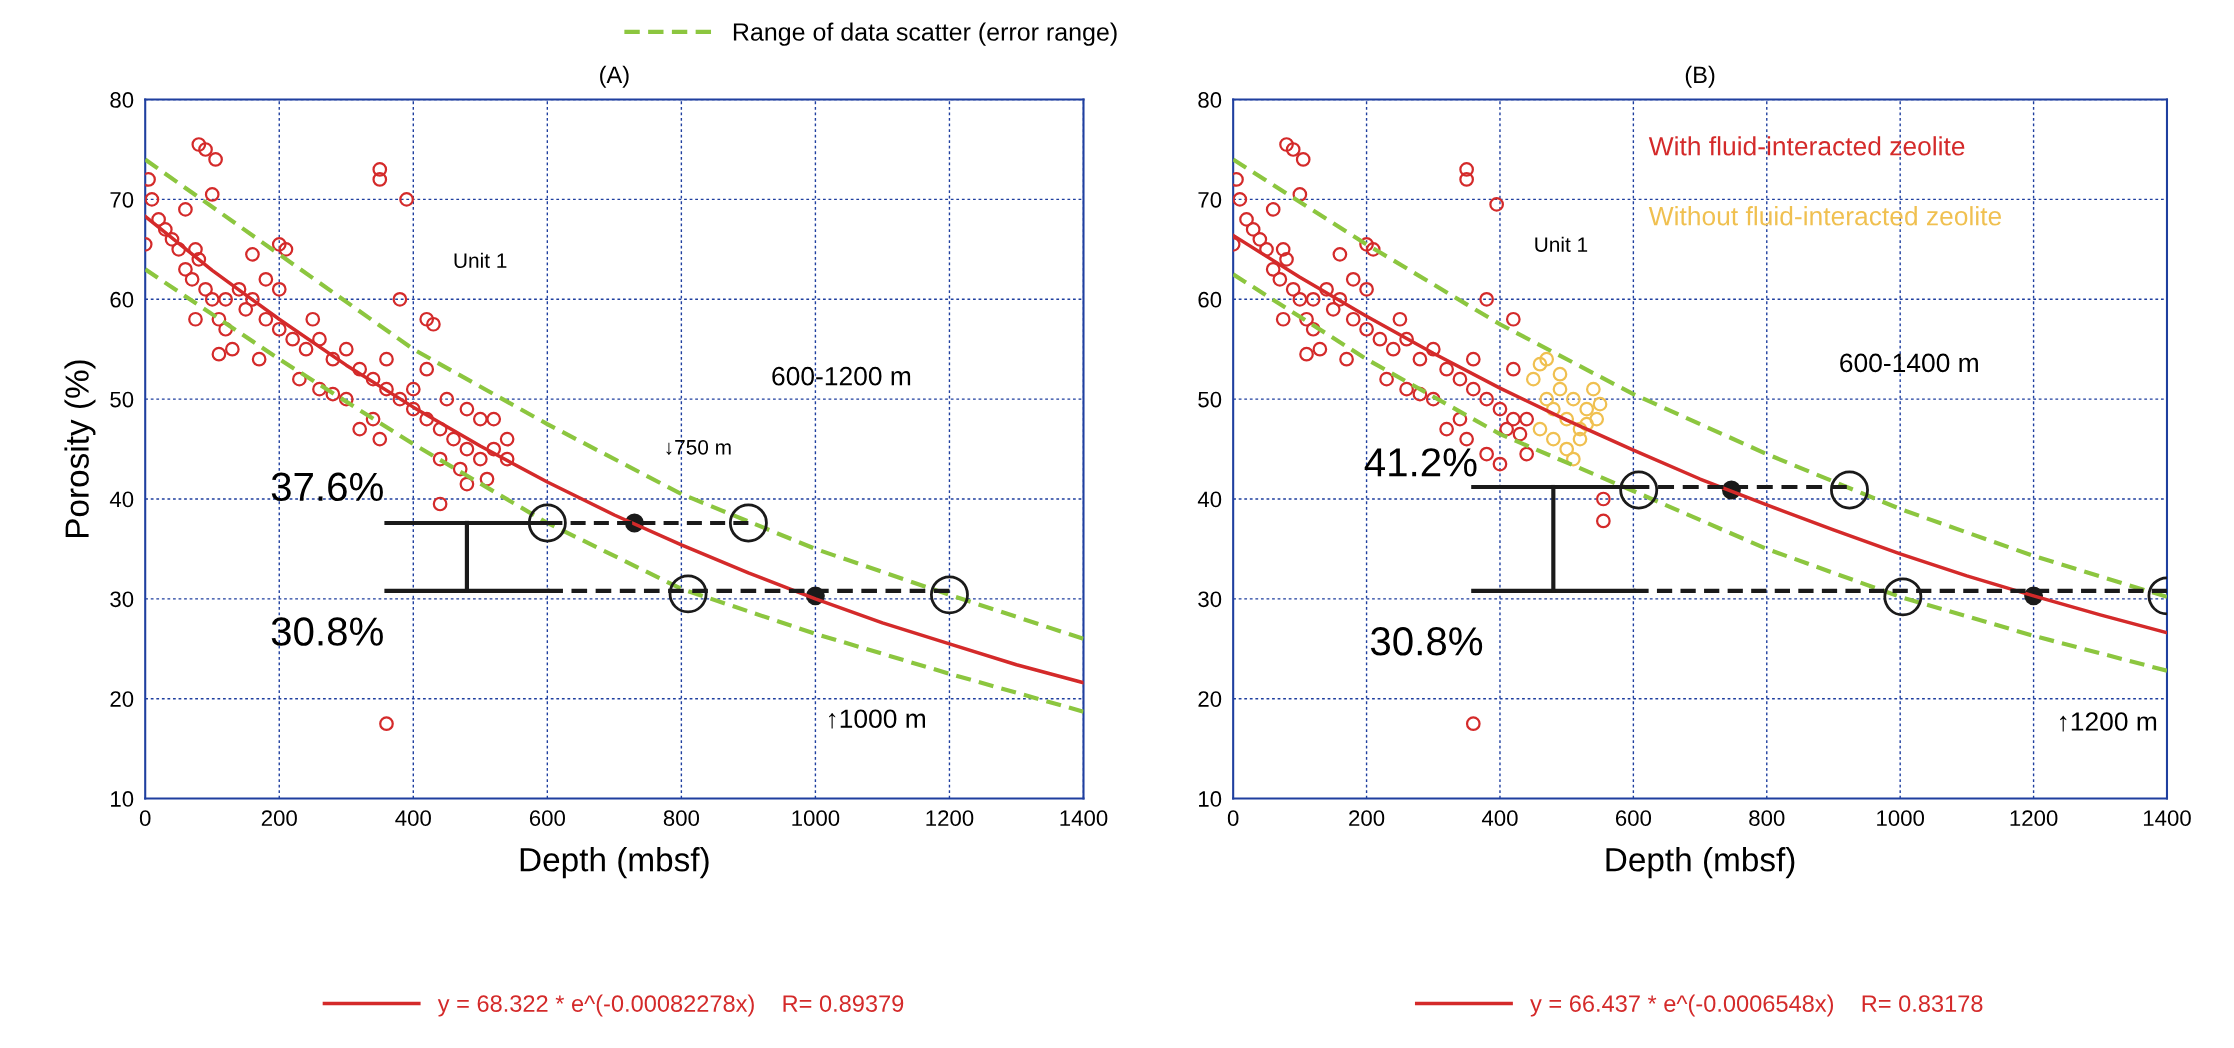 The width and height of the screenshot is (2234, 1048). Describe the element at coordinates (698, 447) in the screenshot. I see `annotation: ↓750 m` at that location.